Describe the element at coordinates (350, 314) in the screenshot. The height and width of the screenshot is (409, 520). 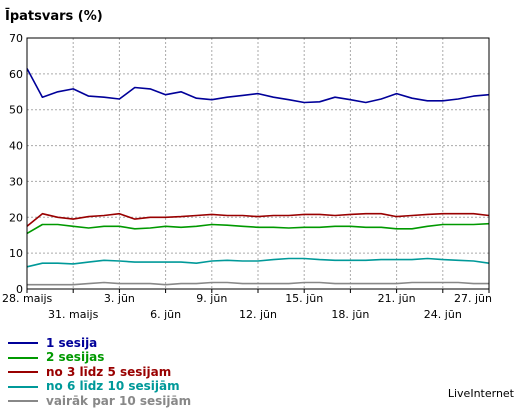
I see `x-tick-label: 18. jūn` at that location.